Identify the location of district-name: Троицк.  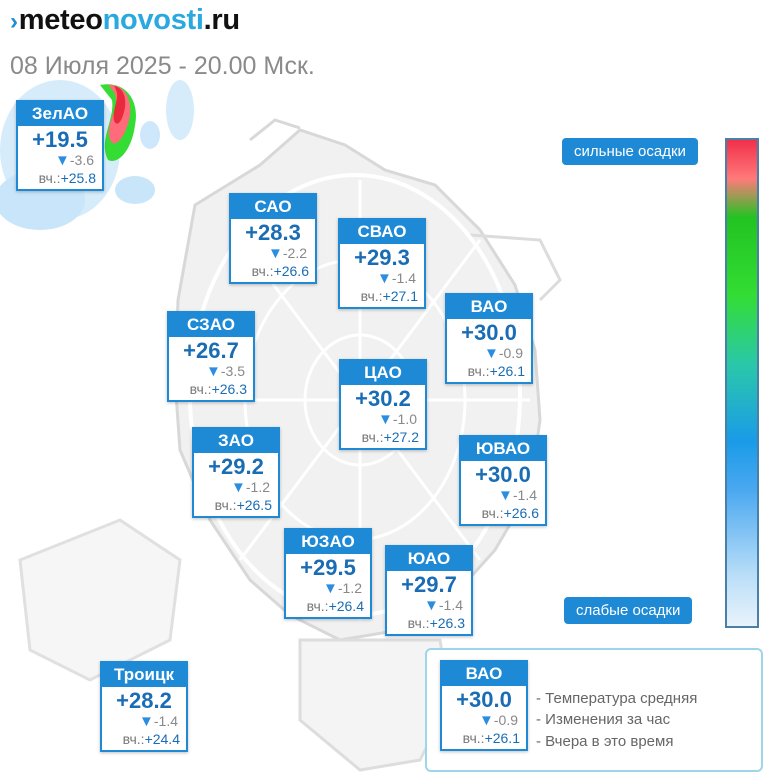
(144, 675).